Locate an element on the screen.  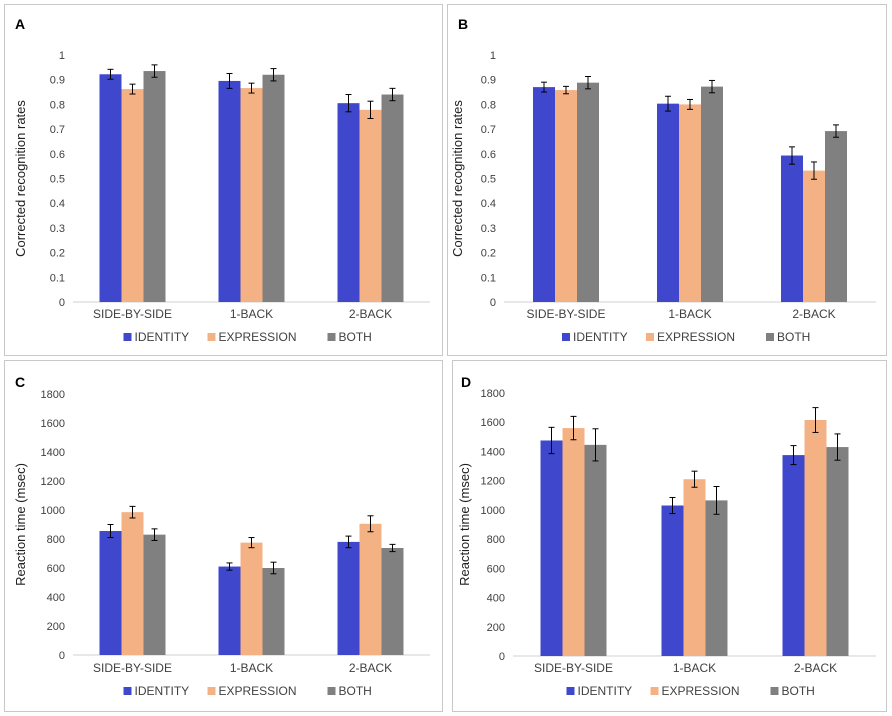
y-tick-label: 0.6 is located at coordinates (57, 155).